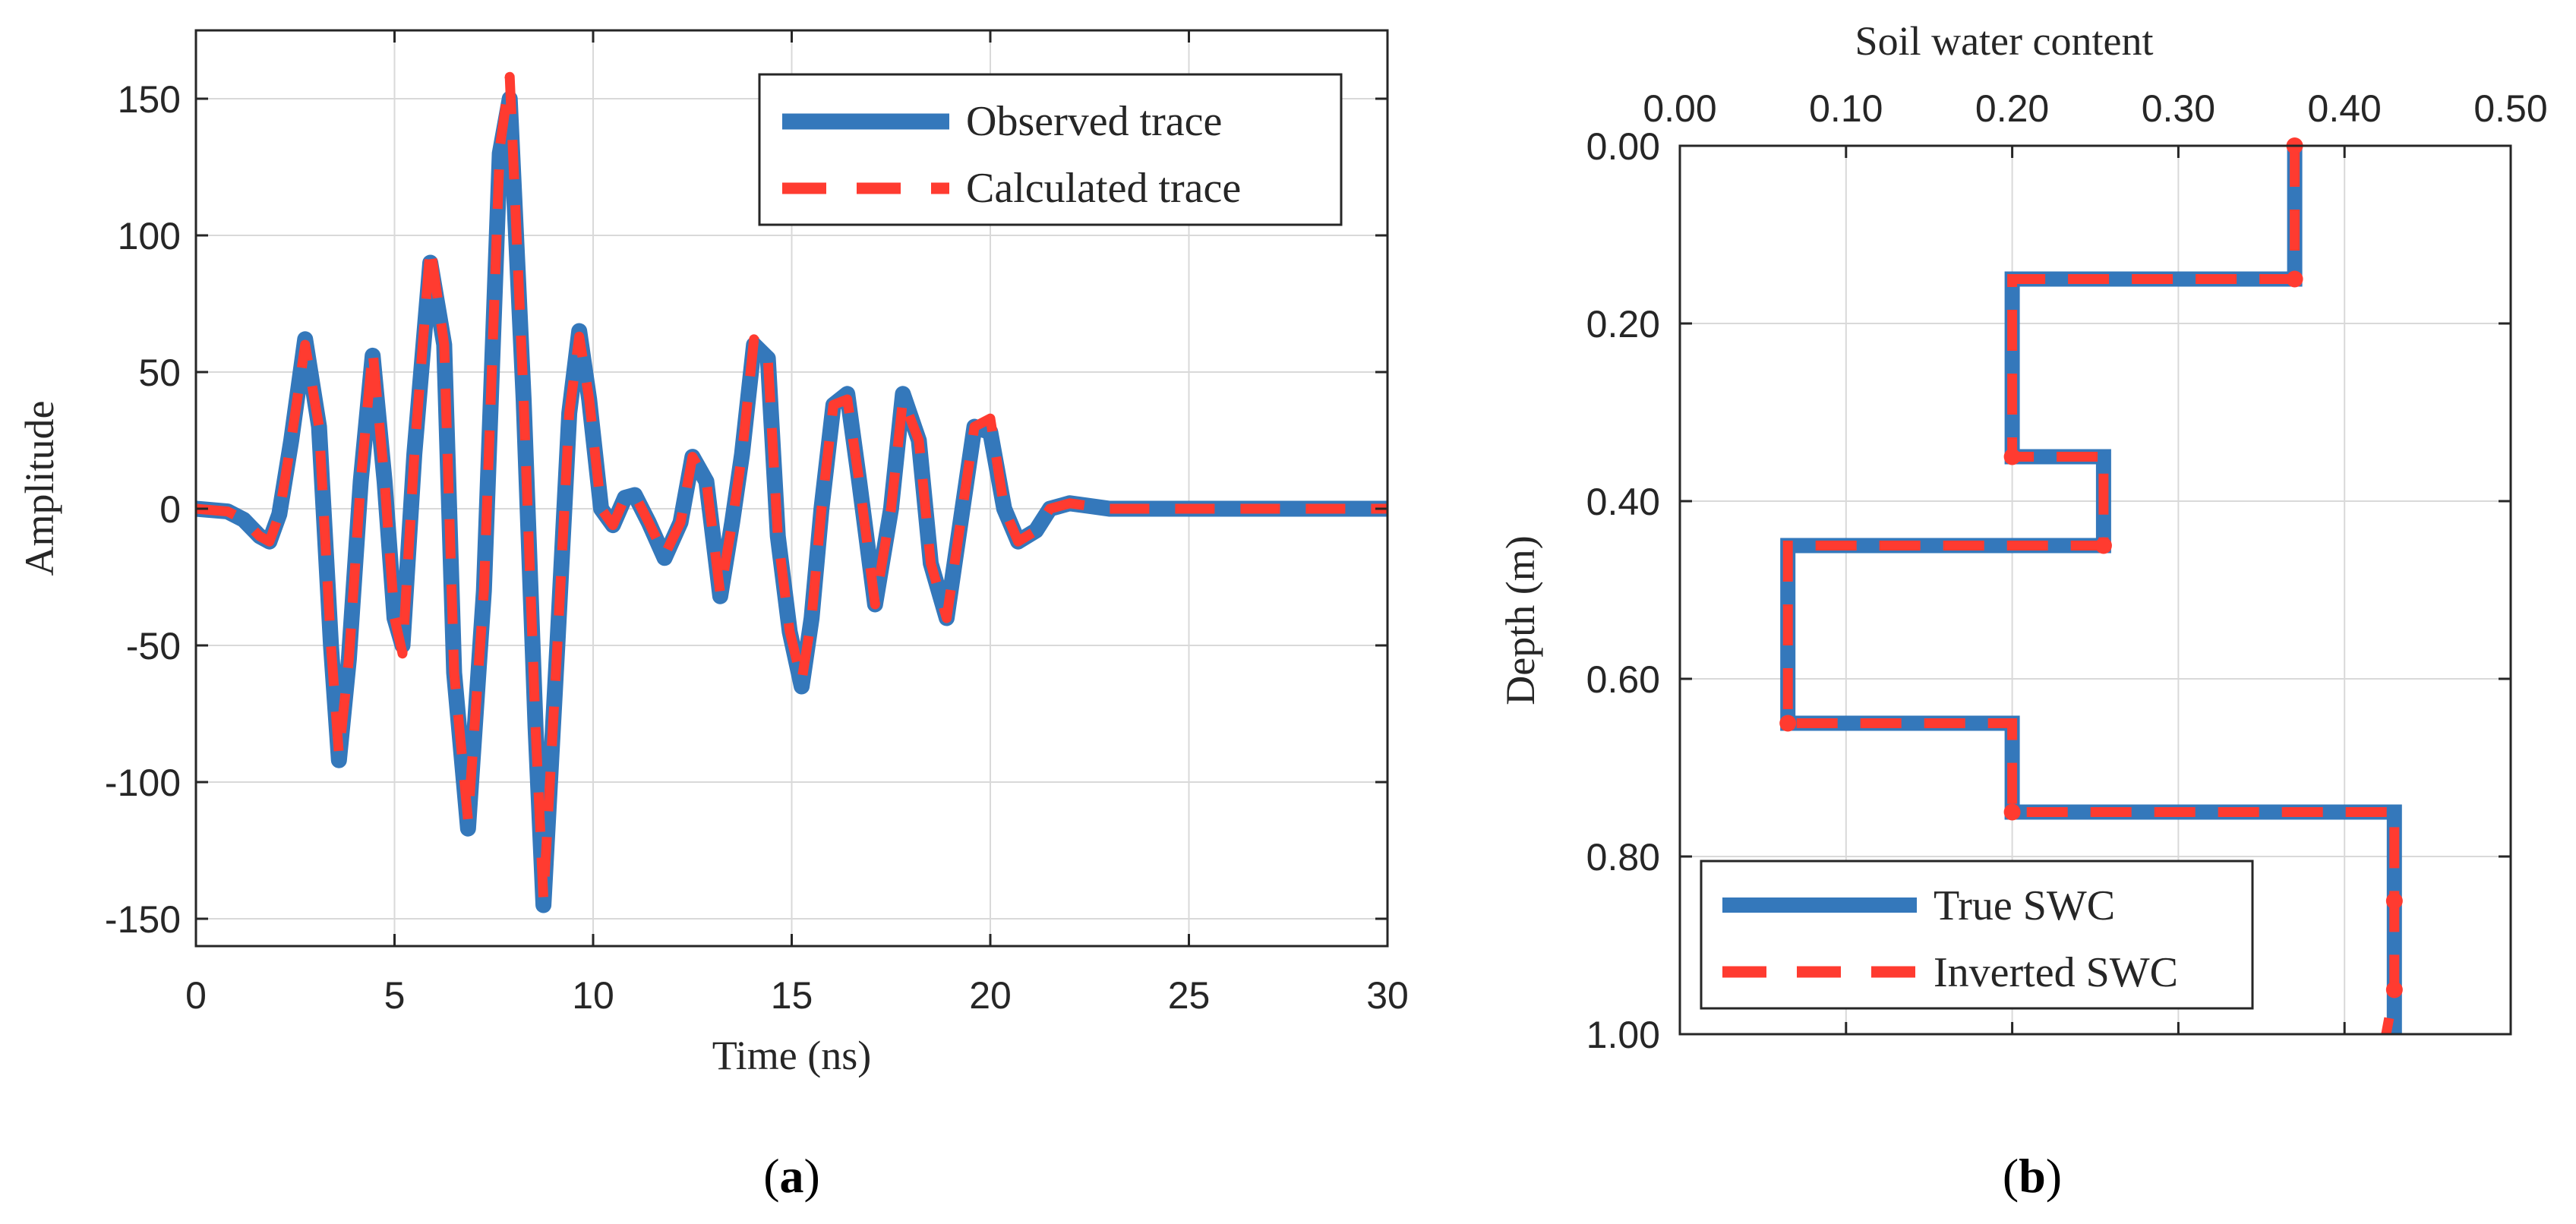  I want to click on y-tick-label: 0.60, so click(1623, 679).